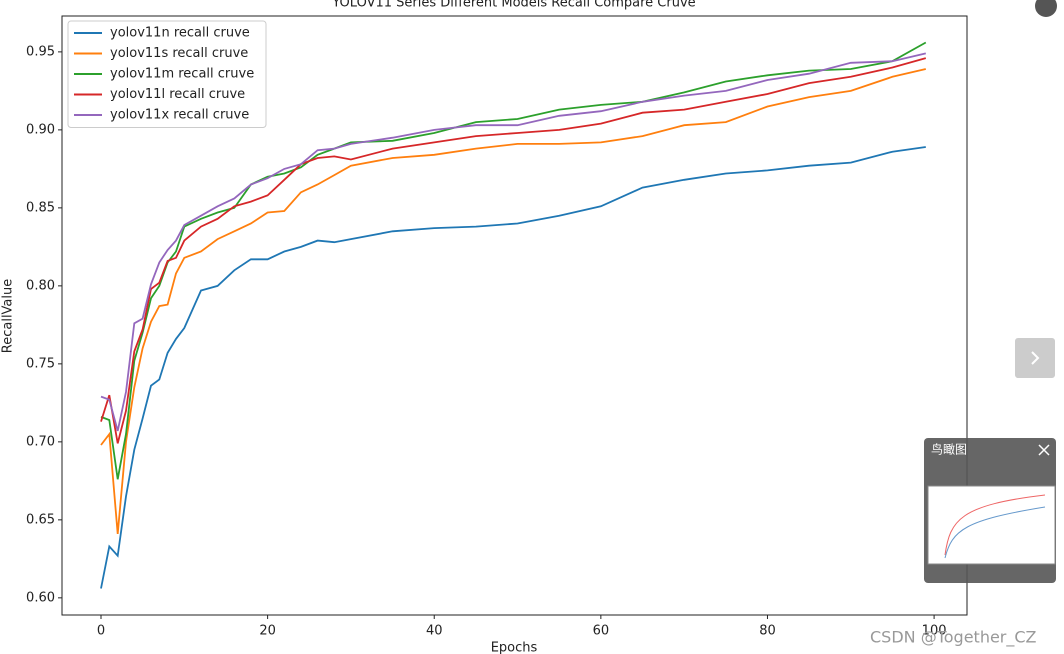 The height and width of the screenshot is (654, 1064). I want to click on watermark: CSDN @Together_CZ, so click(953, 638).